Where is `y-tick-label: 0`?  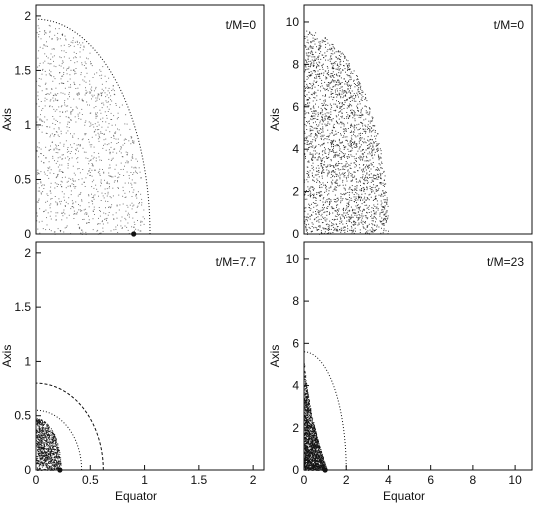
y-tick-label: 0 is located at coordinates (27, 234).